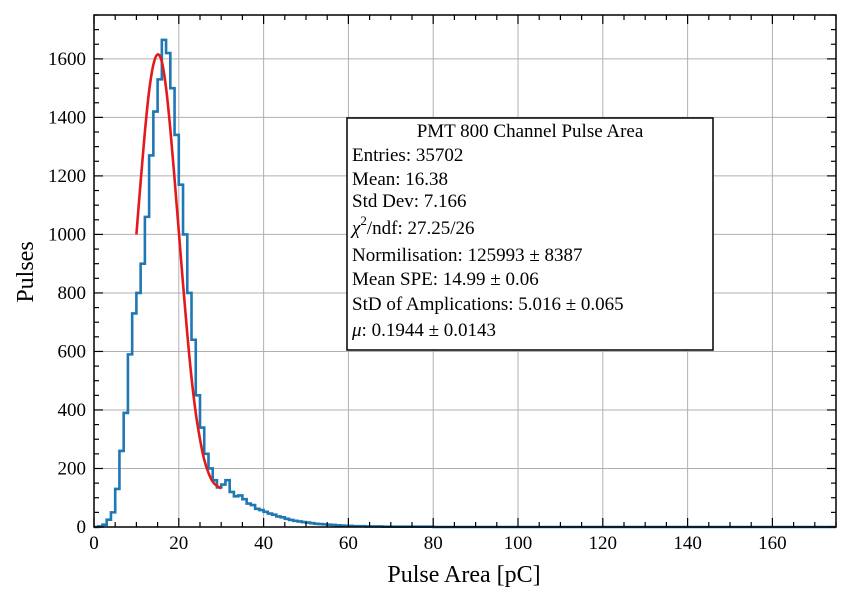 The image size is (850, 600). Describe the element at coordinates (348, 543) in the screenshot. I see `x-tick-label: 60` at that location.